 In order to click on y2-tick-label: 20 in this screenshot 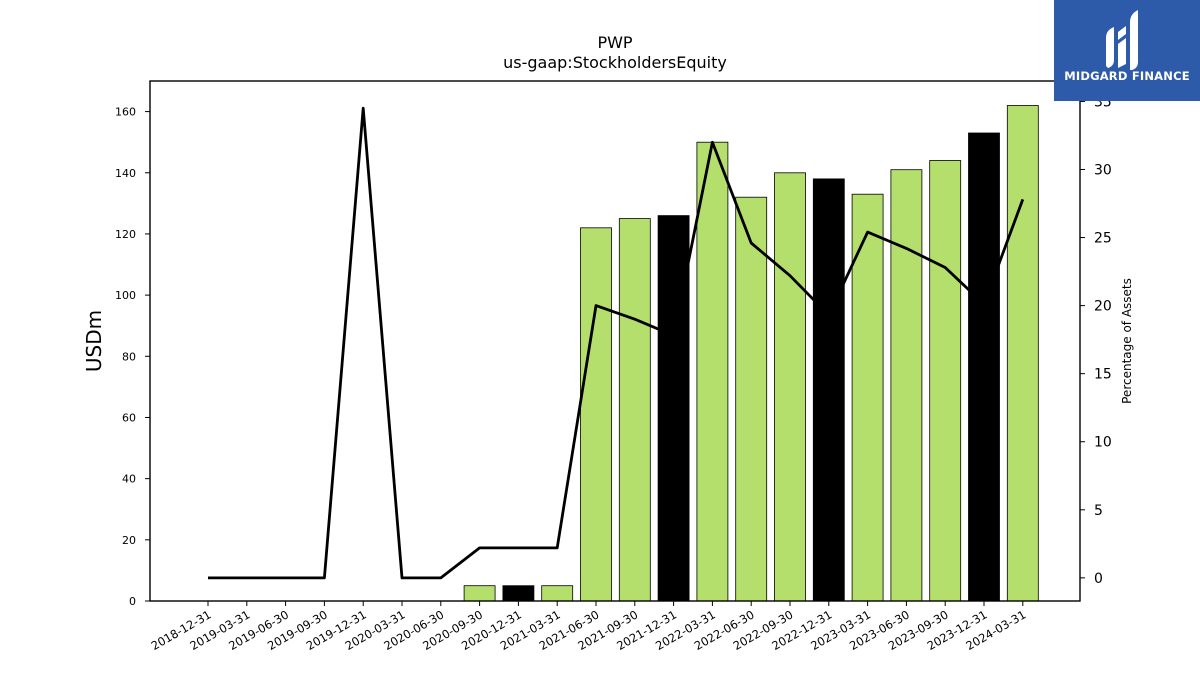, I will do `click(1103, 307)`.